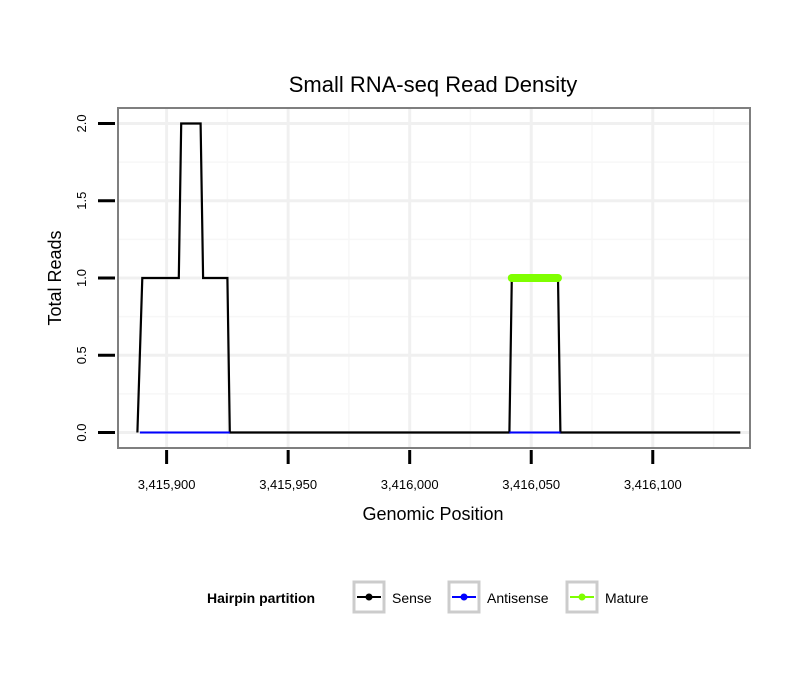 The image size is (810, 690). I want to click on x-tick-label: 3,416,000, so click(410, 484).